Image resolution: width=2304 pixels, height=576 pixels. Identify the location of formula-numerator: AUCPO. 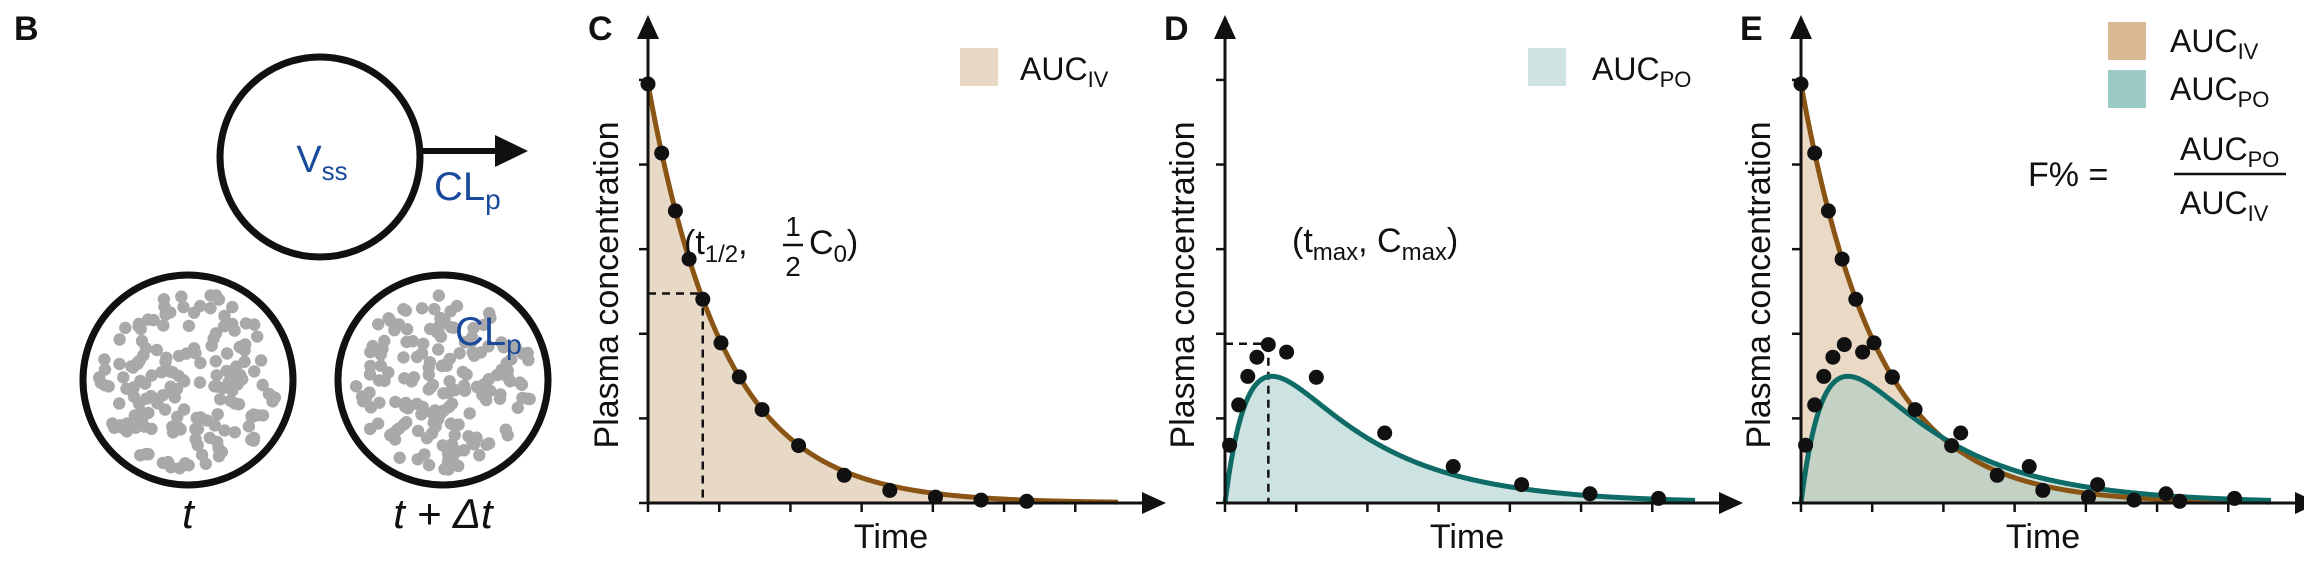
(2229, 151).